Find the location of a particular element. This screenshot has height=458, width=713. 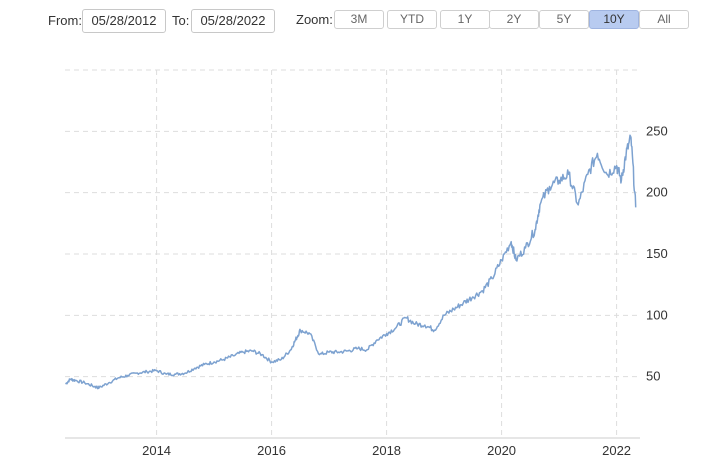

x-axis-tick-labels: 2014 2016 2018 2020 2022 is located at coordinates (386, 450).